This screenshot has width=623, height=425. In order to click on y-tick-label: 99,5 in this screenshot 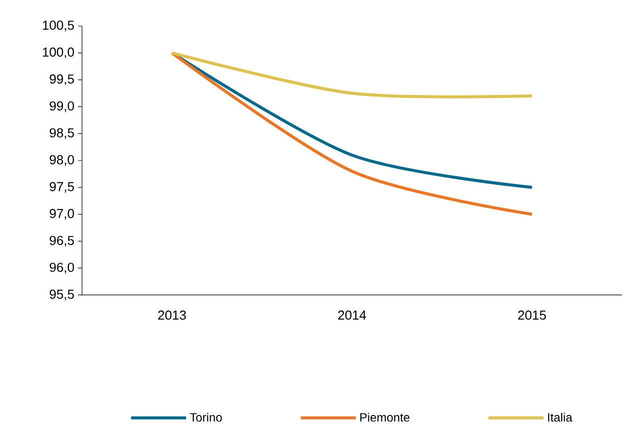, I will do `click(62, 80)`.